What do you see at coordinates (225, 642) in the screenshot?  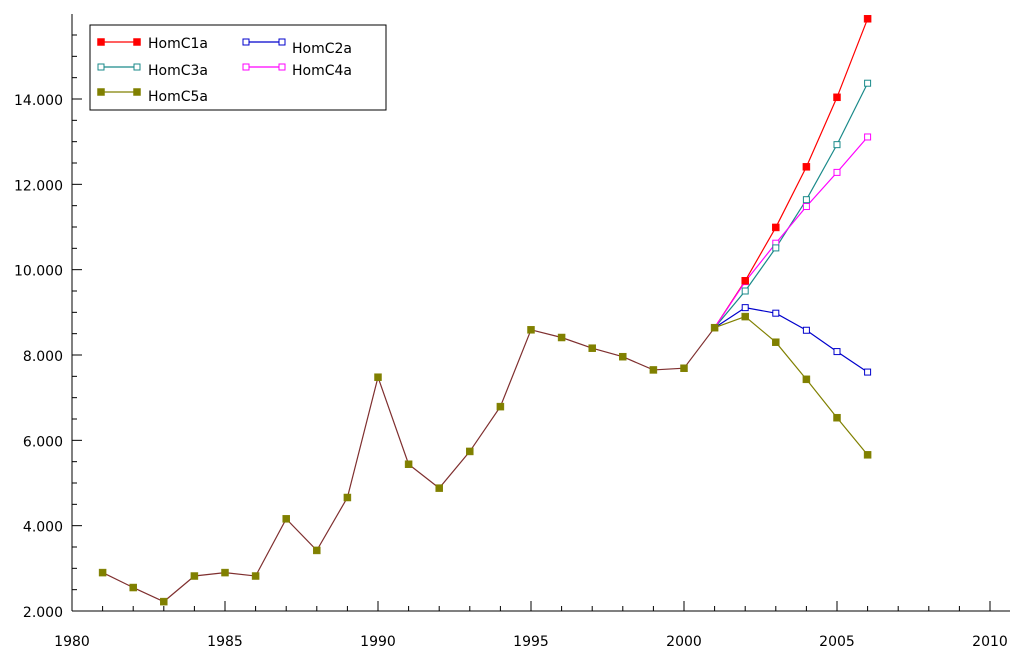 I see `x-tick-label: 1985` at bounding box center [225, 642].